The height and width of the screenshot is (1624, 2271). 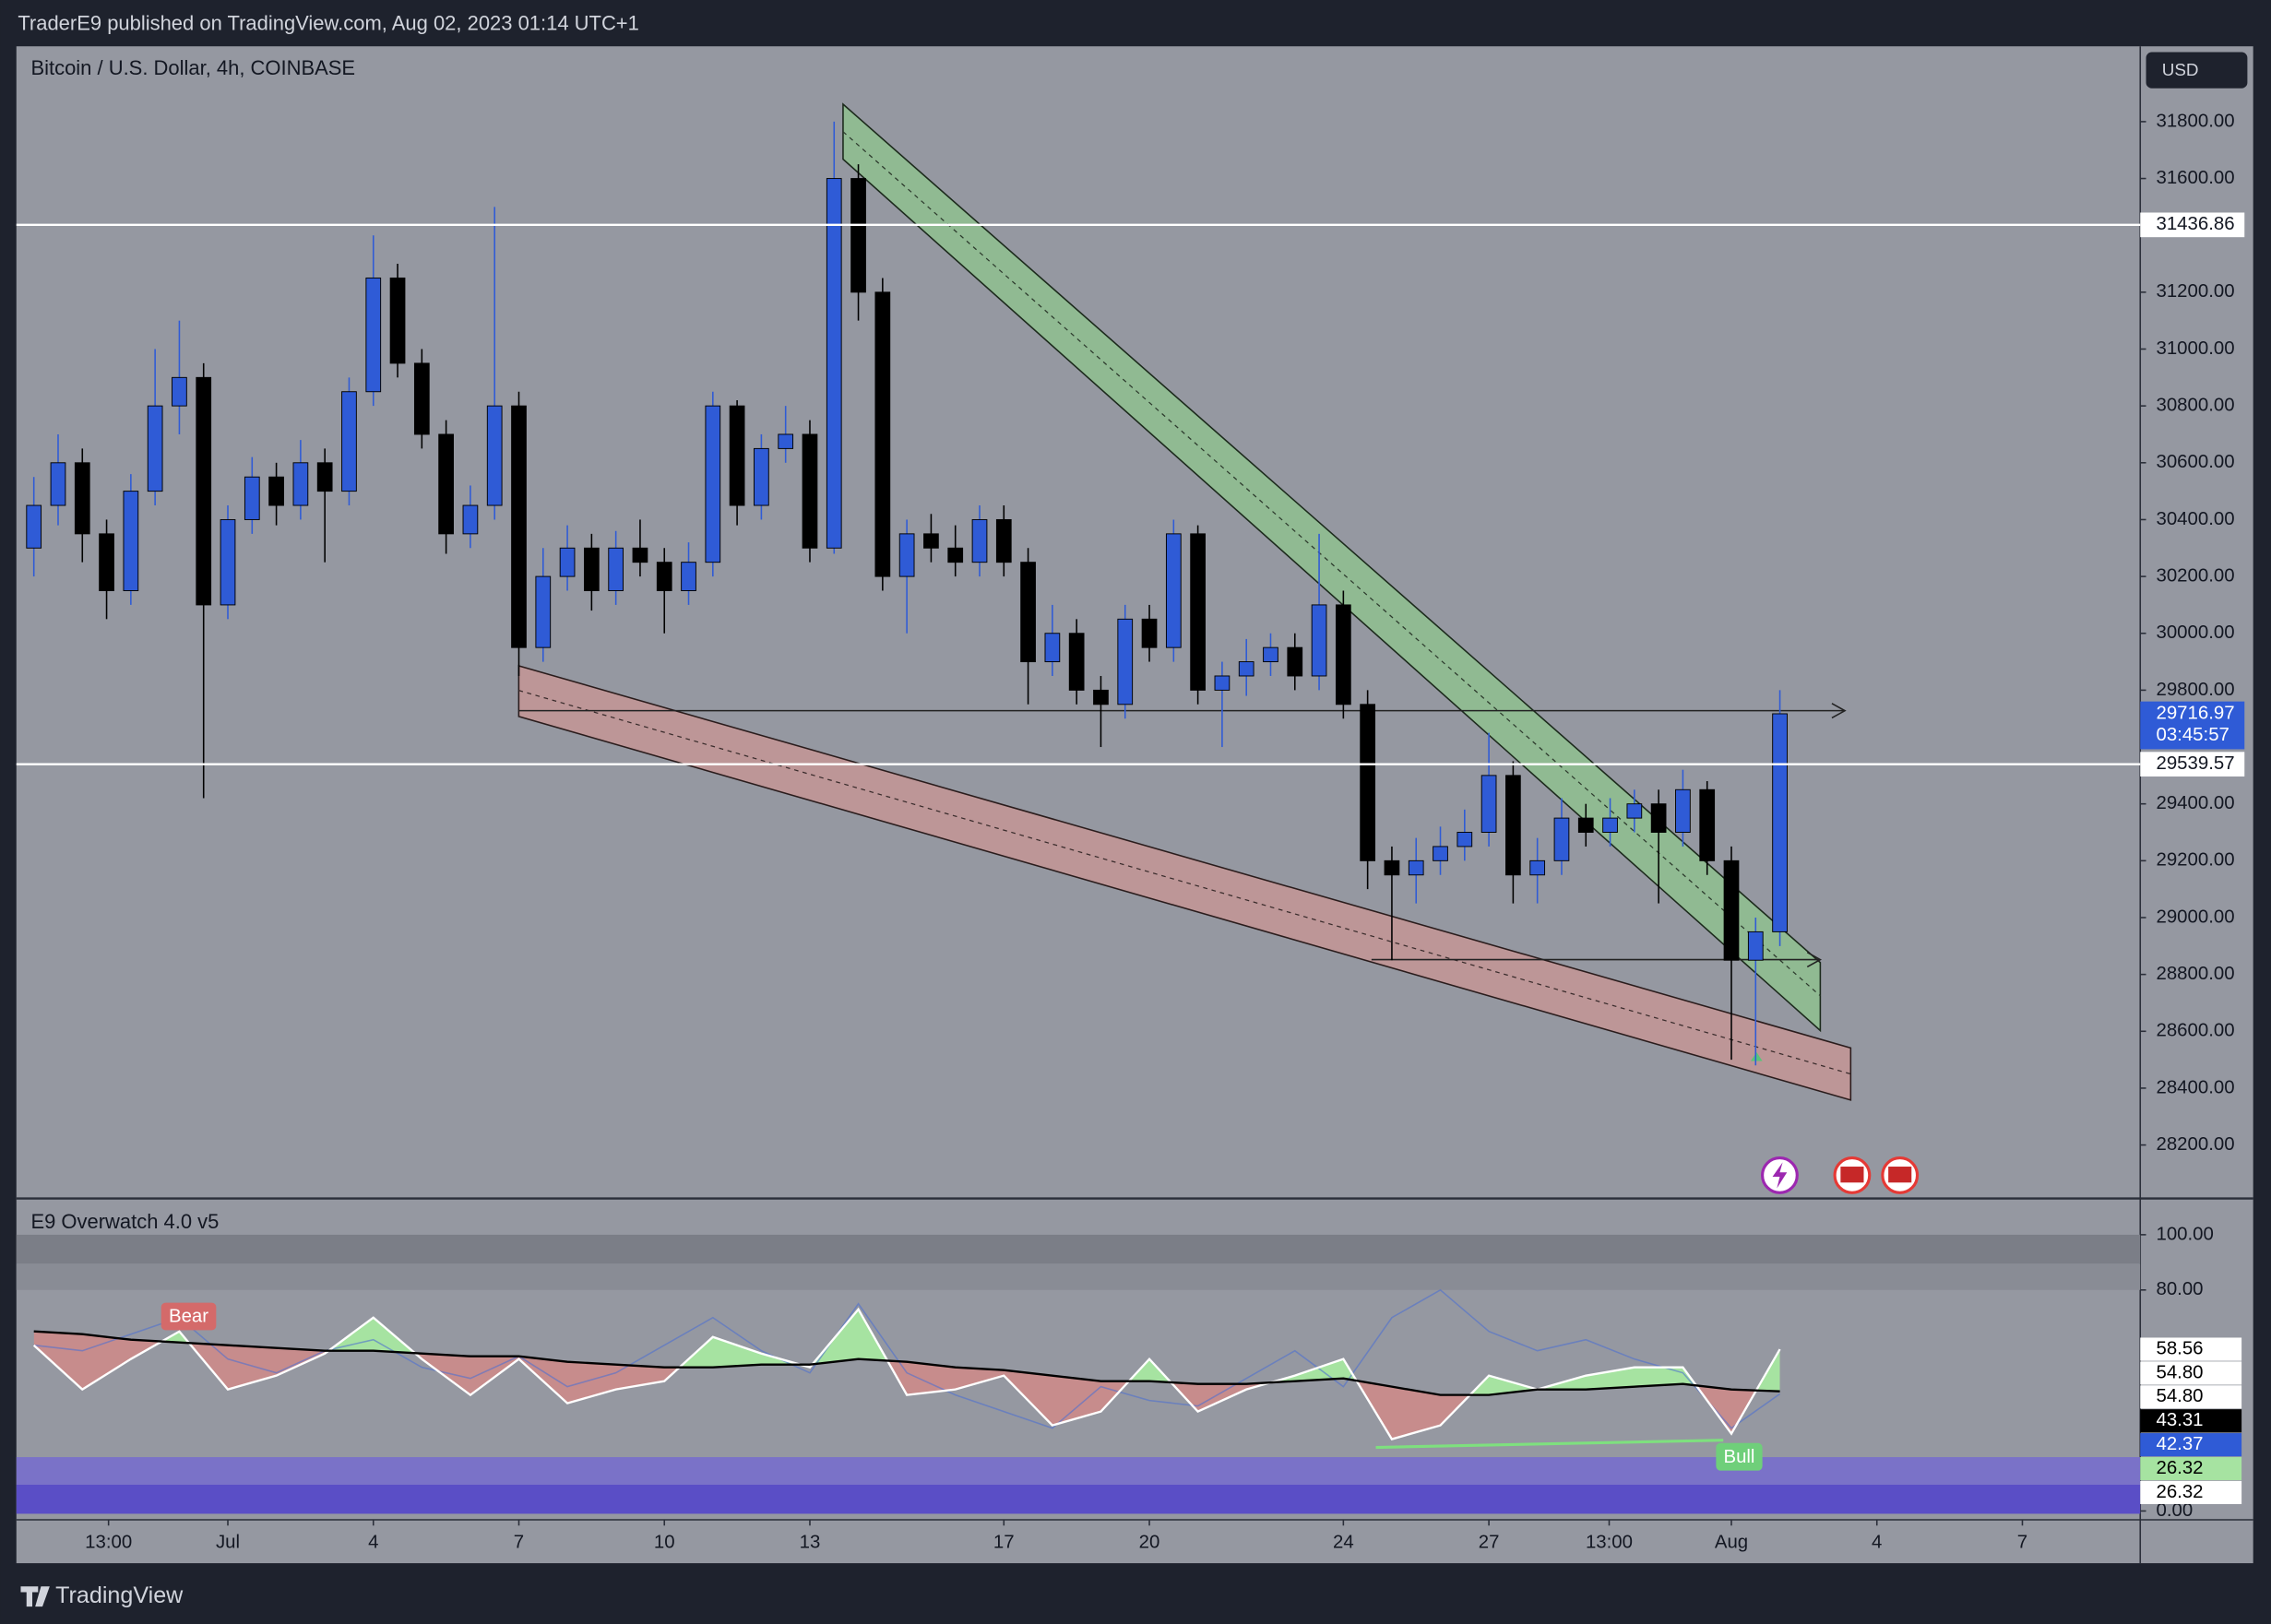 What do you see at coordinates (2180, 1468) in the screenshot?
I see `value-label: 26.32` at bounding box center [2180, 1468].